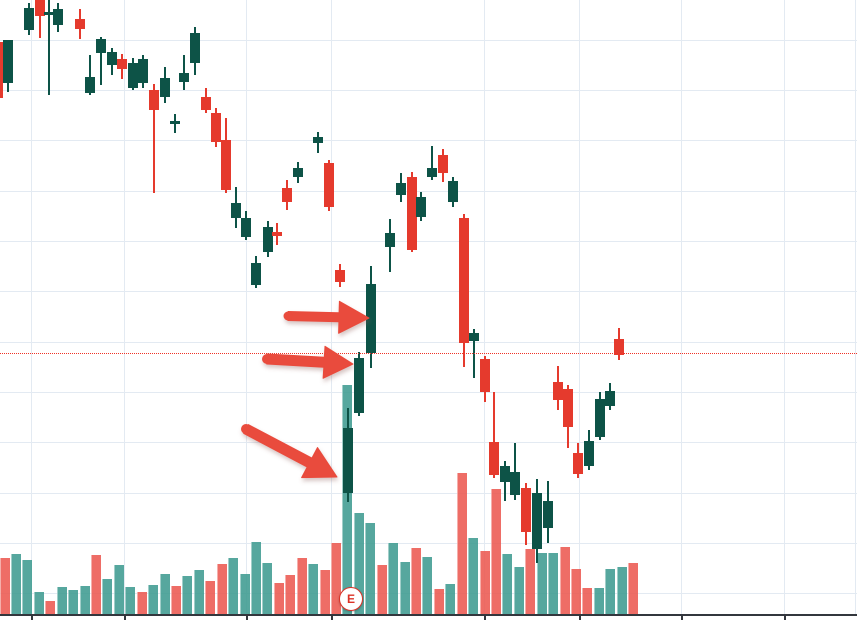  I want to click on candle-wick-down, so click(40, 19).